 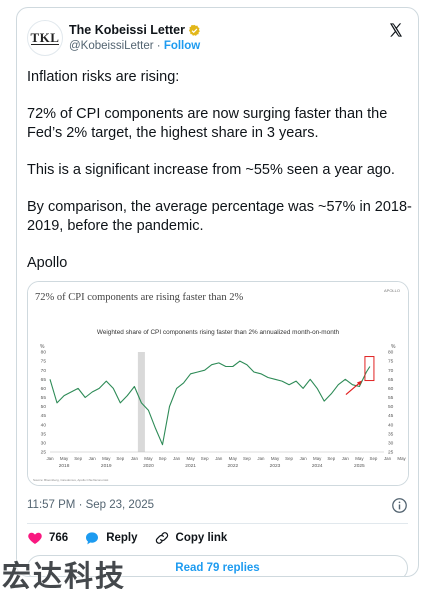 What do you see at coordinates (182, 46) in the screenshot?
I see `follow-button: Follow` at bounding box center [182, 46].